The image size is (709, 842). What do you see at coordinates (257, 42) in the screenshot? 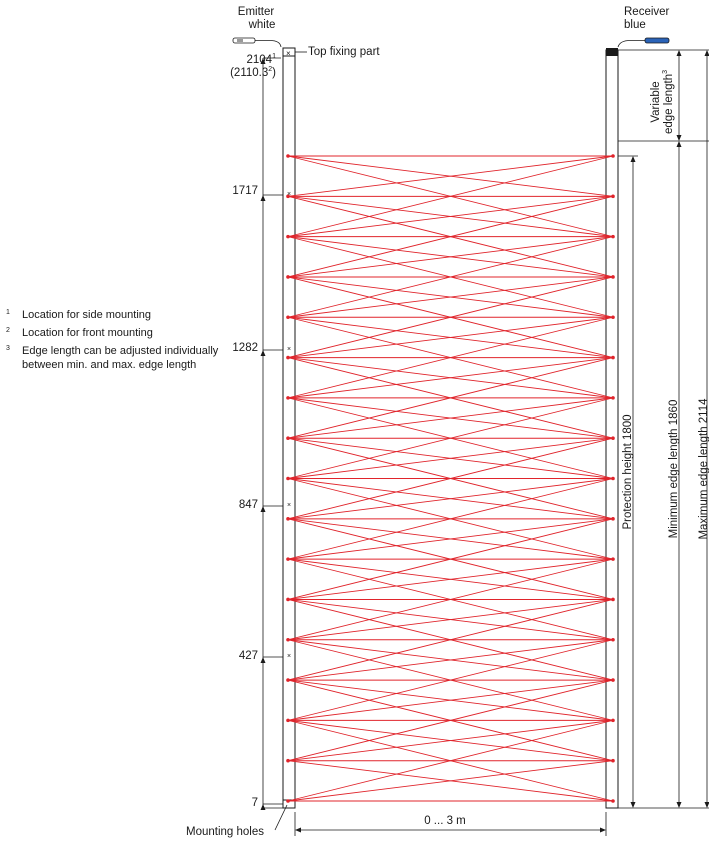
I see `emitter-cable-icon` at bounding box center [257, 42].